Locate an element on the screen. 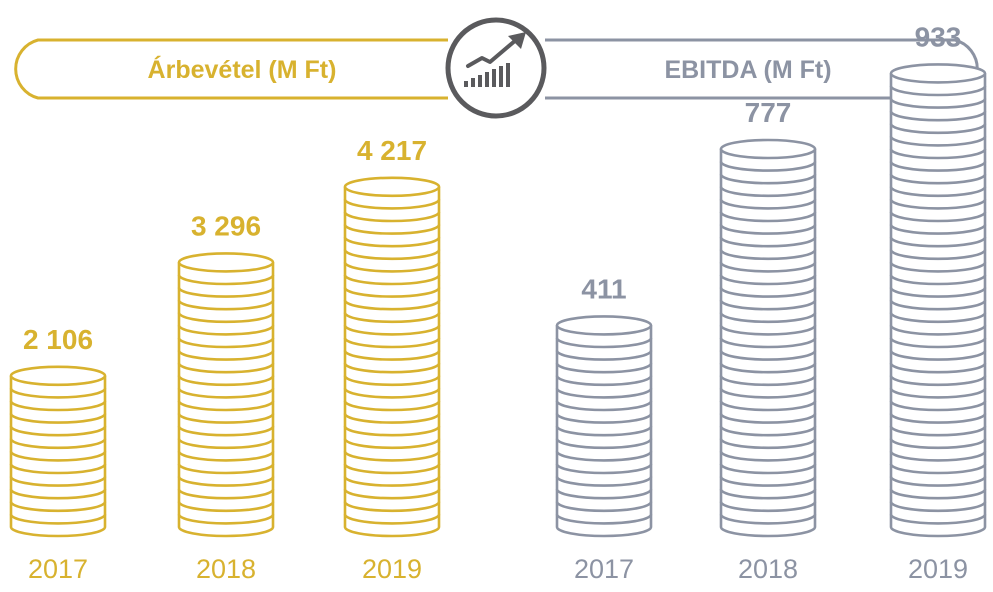  tick-label: 2017 is located at coordinates (604, 569).